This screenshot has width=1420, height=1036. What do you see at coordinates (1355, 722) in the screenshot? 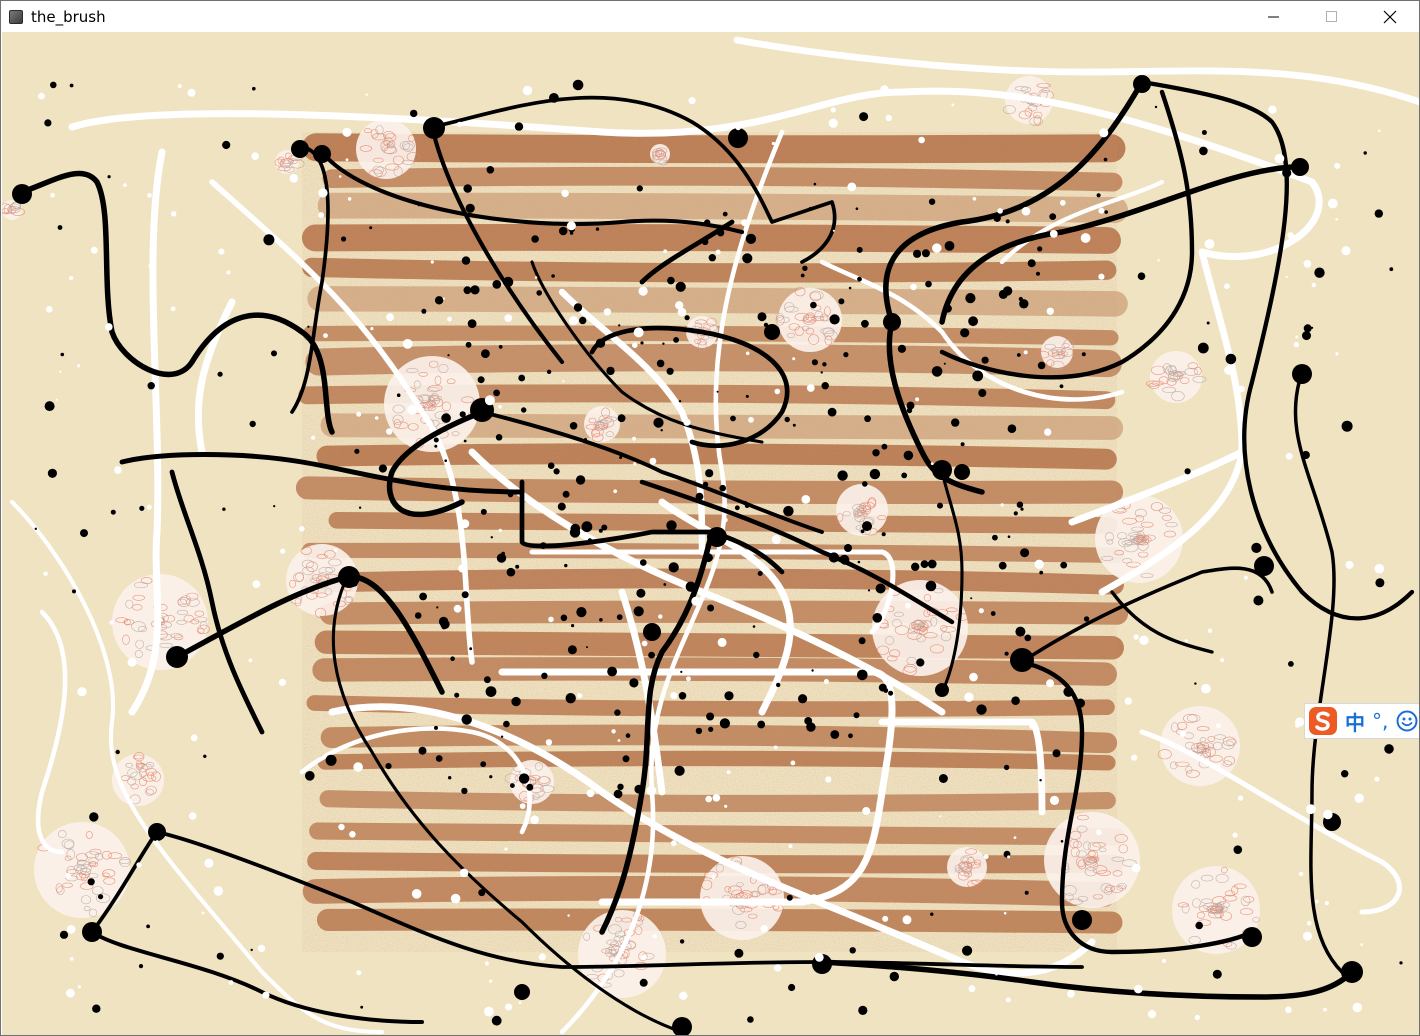
I see `ime-mode-label: 中` at bounding box center [1355, 722].